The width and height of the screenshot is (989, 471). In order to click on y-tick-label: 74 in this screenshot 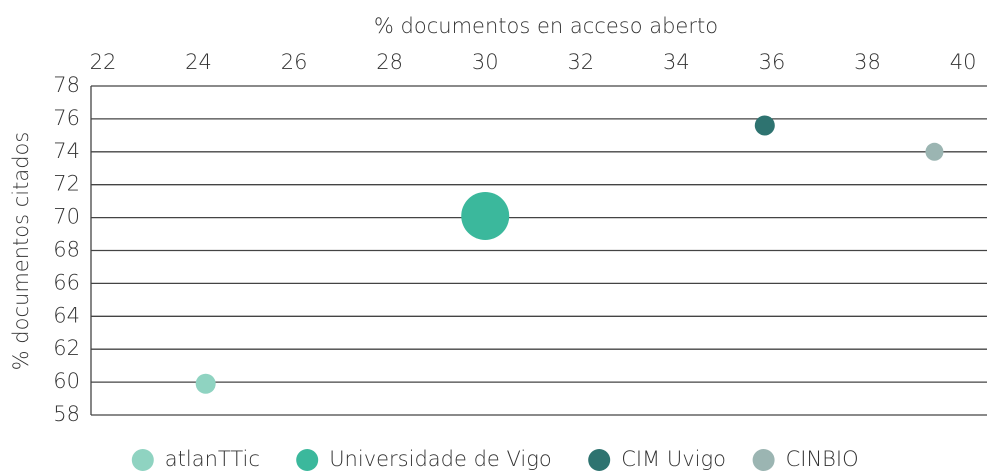, I will do `click(66, 151)`.